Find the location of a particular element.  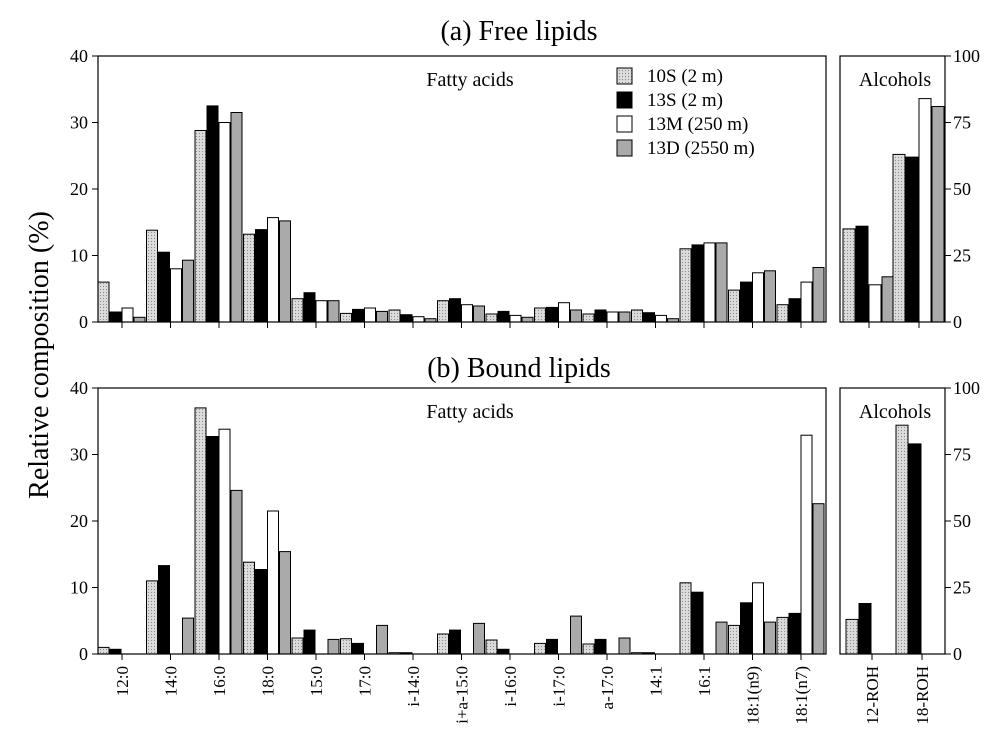

x-tick-label: 18-ROH is located at coordinates (922, 695).